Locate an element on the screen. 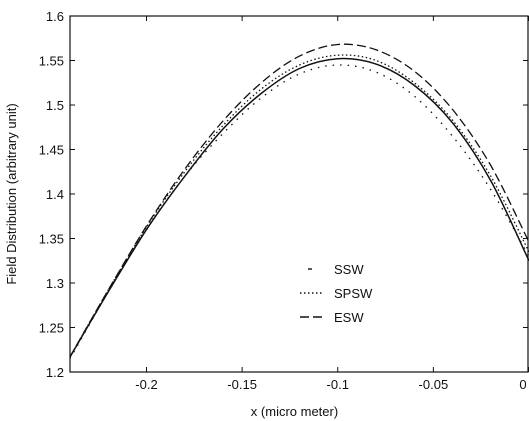  y-tick-label: 1.5 is located at coordinates (55, 105).